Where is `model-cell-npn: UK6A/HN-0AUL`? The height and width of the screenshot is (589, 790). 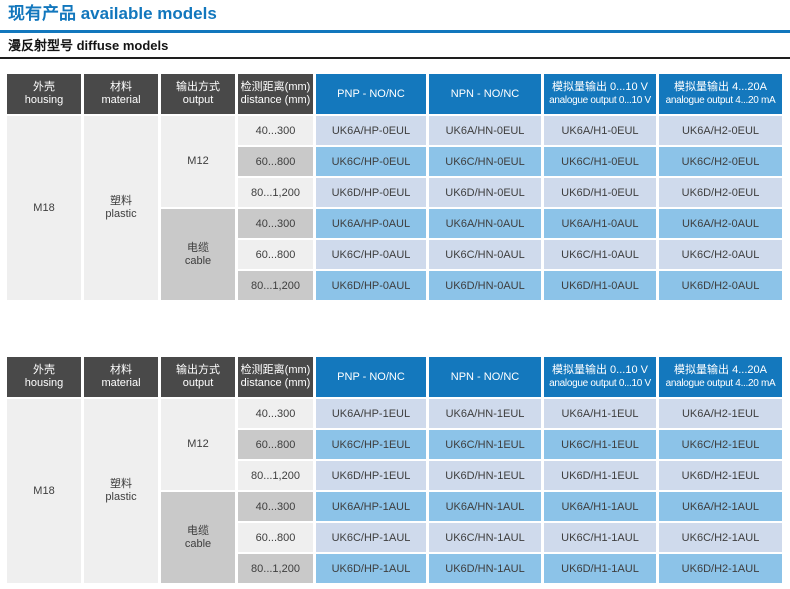 model-cell-npn: UK6A/HN-0AUL is located at coordinates (485, 223).